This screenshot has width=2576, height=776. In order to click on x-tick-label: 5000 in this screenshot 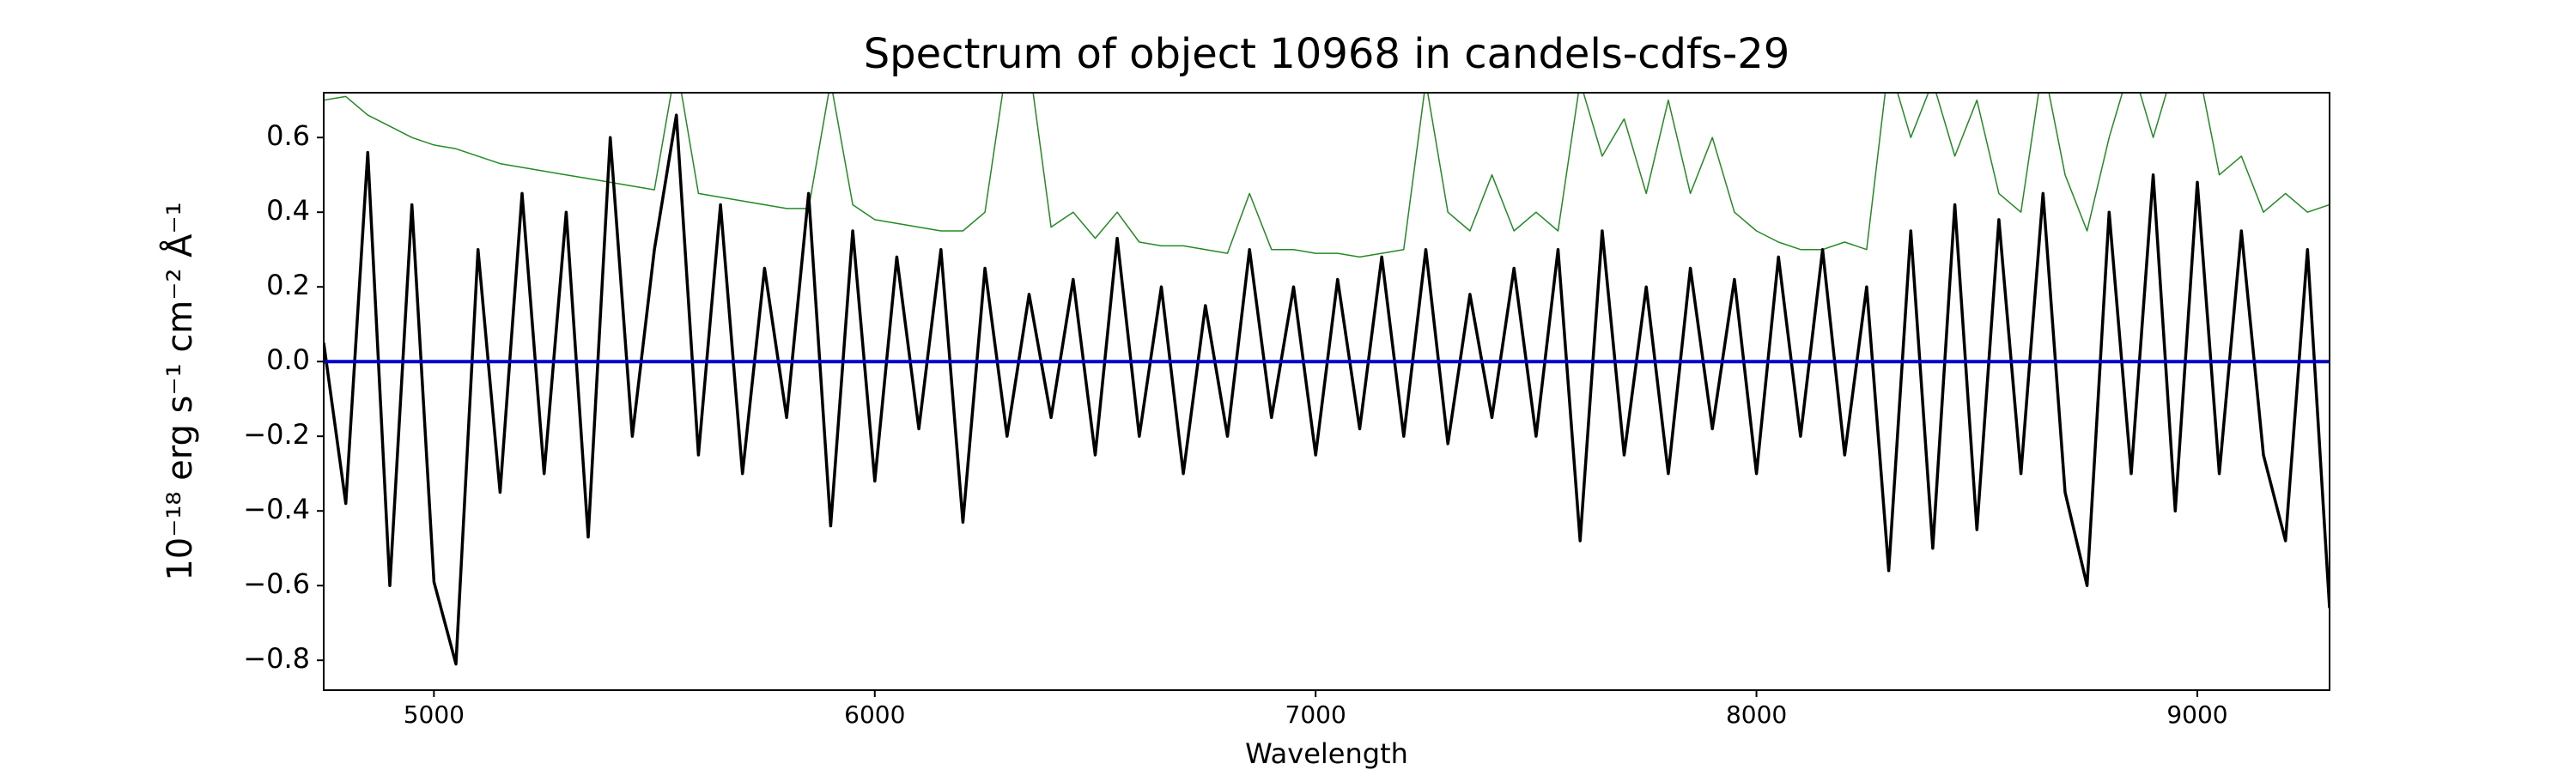, I will do `click(434, 715)`.